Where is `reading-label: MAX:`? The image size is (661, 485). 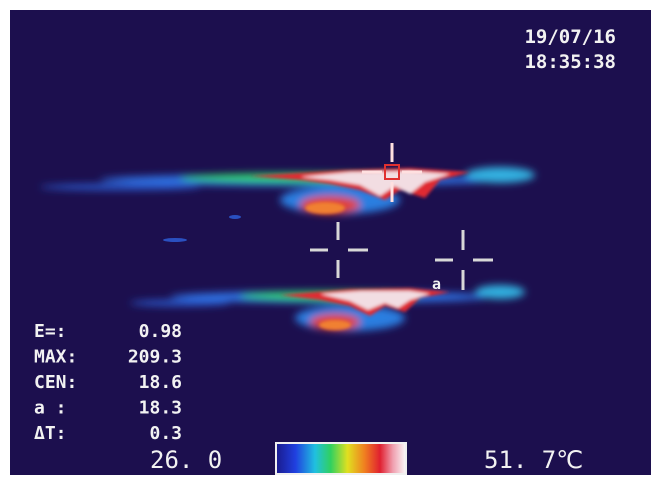
reading-label: MAX: is located at coordinates (55, 357).